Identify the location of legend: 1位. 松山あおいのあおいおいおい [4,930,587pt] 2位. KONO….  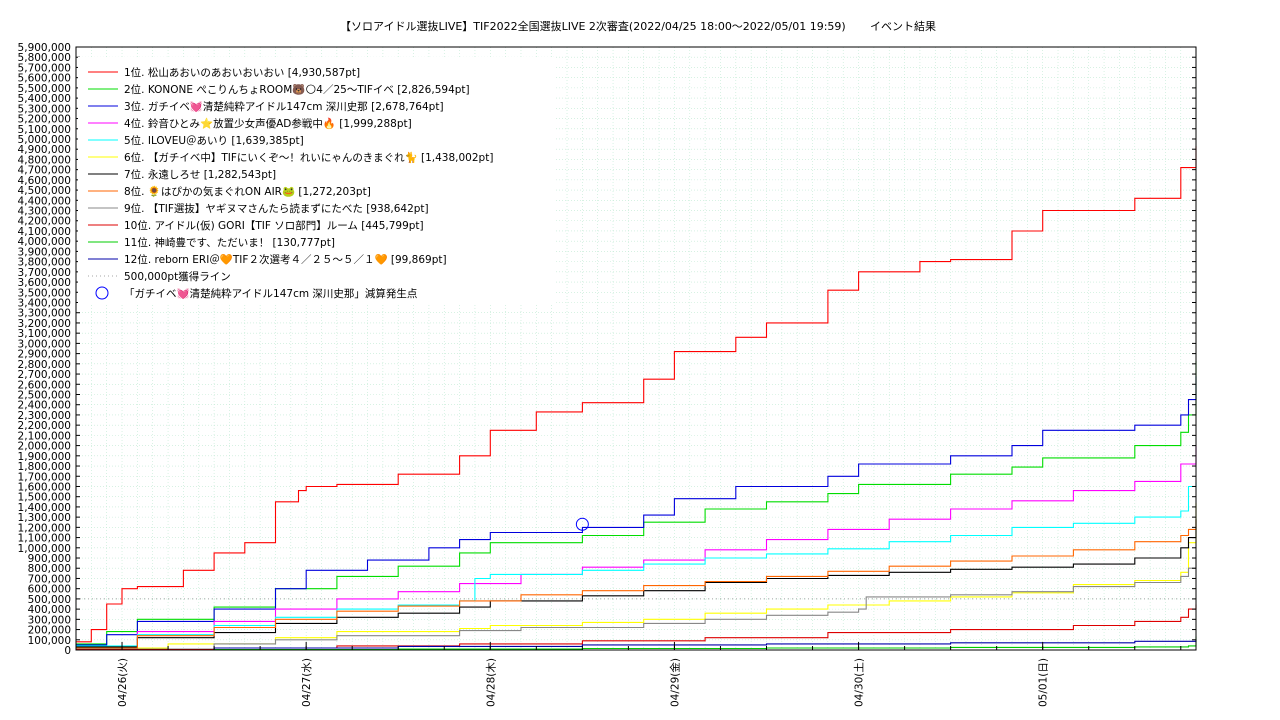
(317, 181).